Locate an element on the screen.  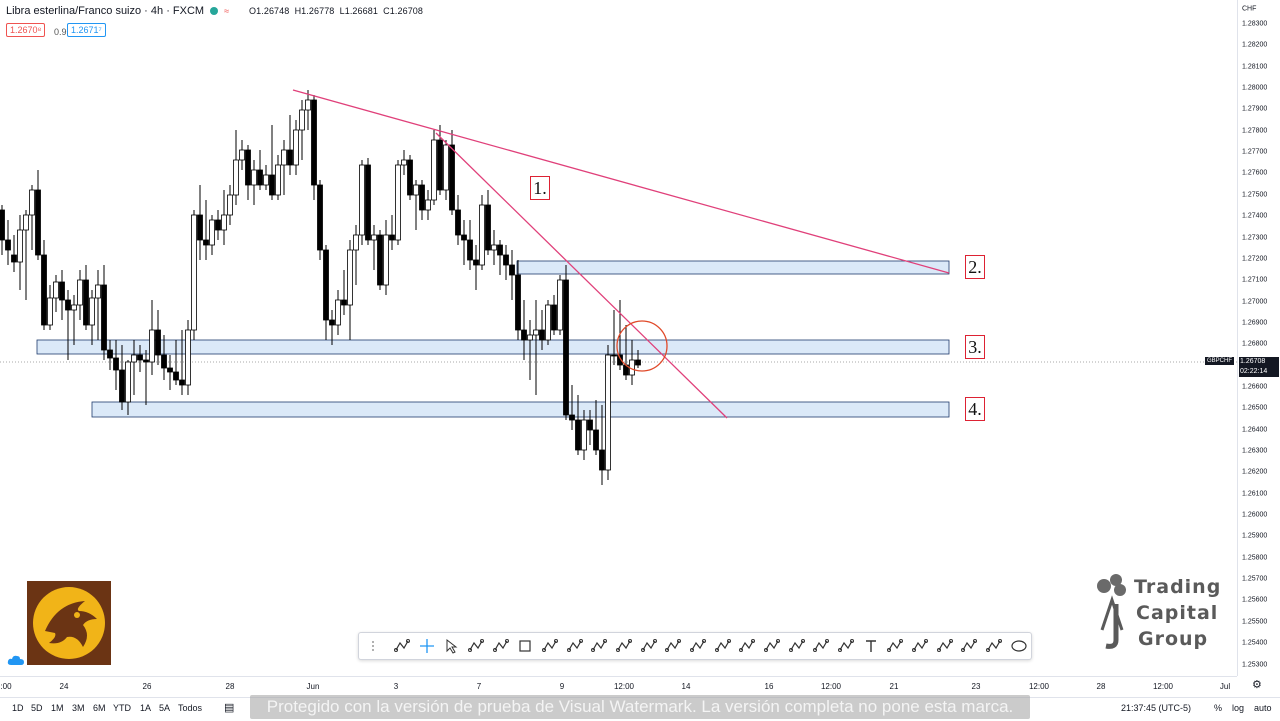
price-axis is located at coordinates (1258, 338).